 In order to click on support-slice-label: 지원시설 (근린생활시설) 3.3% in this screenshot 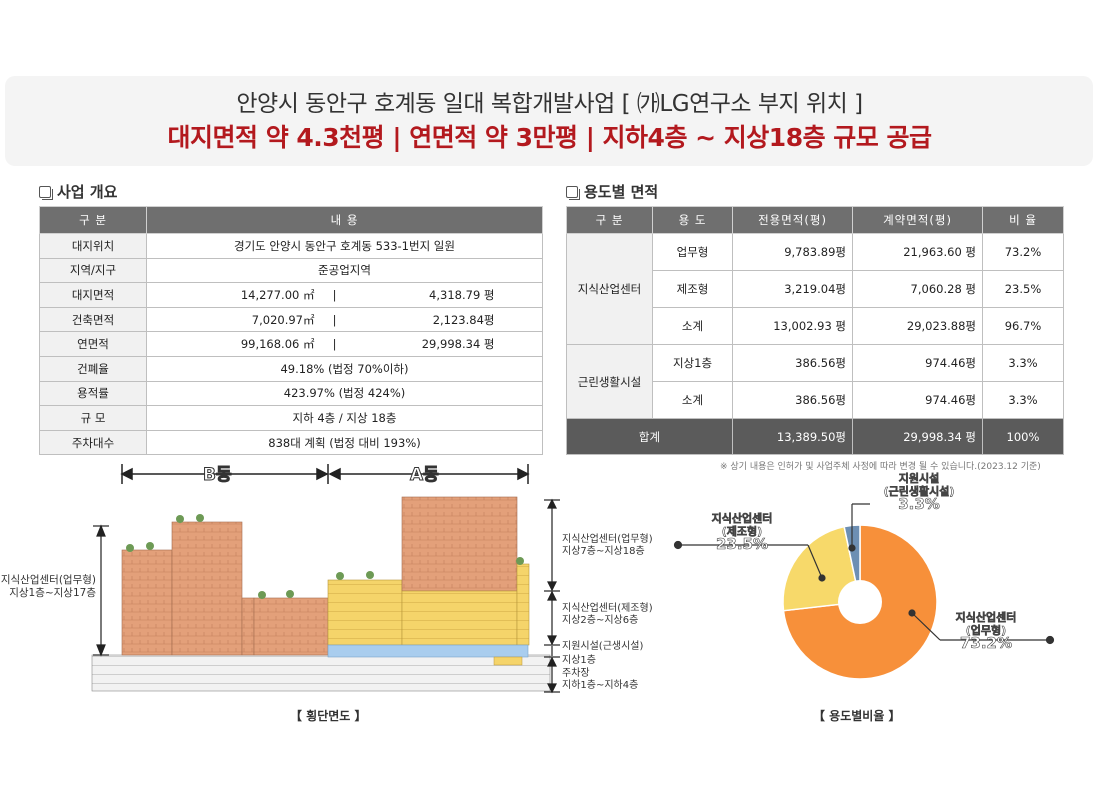, I will do `click(919, 492)`.